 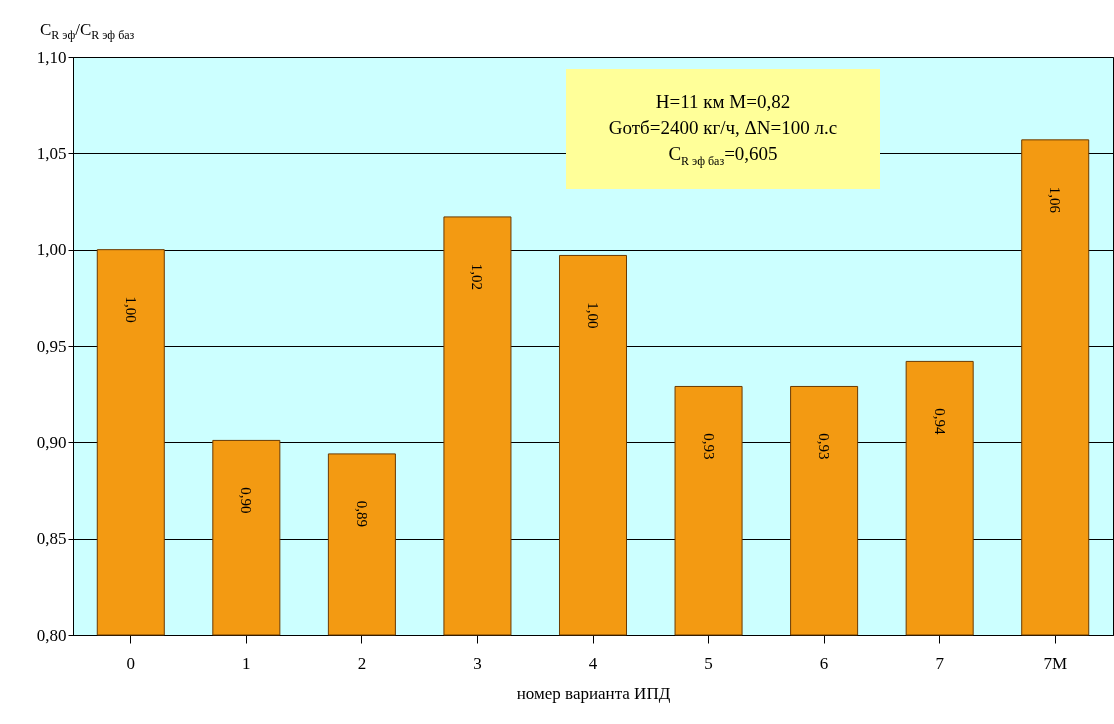 I want to click on x-tick-label: 0, so click(x=131, y=663).